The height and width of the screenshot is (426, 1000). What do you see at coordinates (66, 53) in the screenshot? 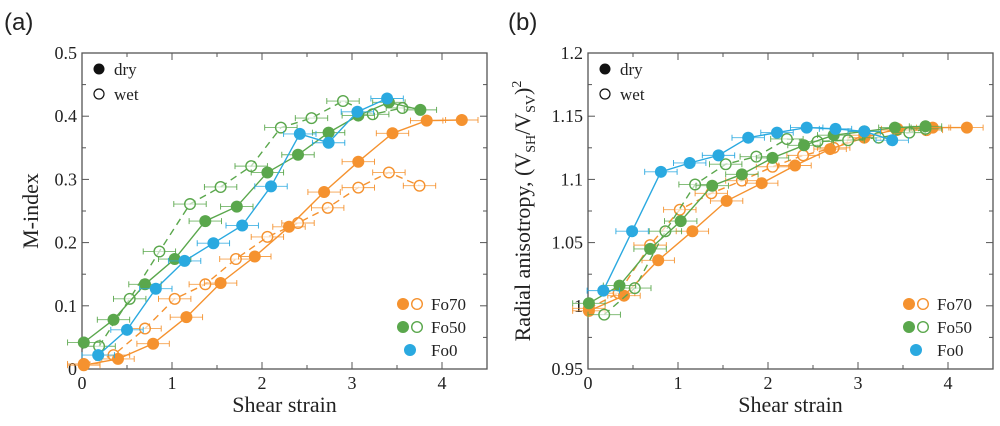
I see `y-tick-label: 0.5` at bounding box center [66, 53].